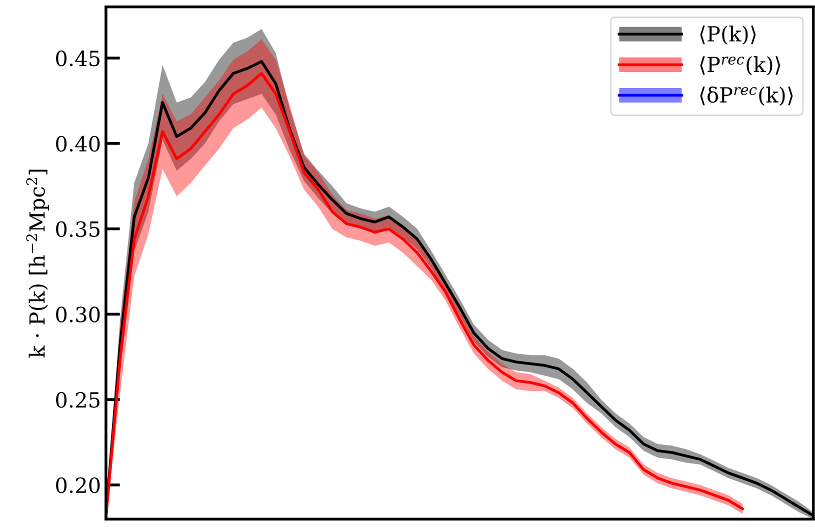  Describe the element at coordinates (78, 58) in the screenshot. I see `y-tick-label: 0.45` at that location.